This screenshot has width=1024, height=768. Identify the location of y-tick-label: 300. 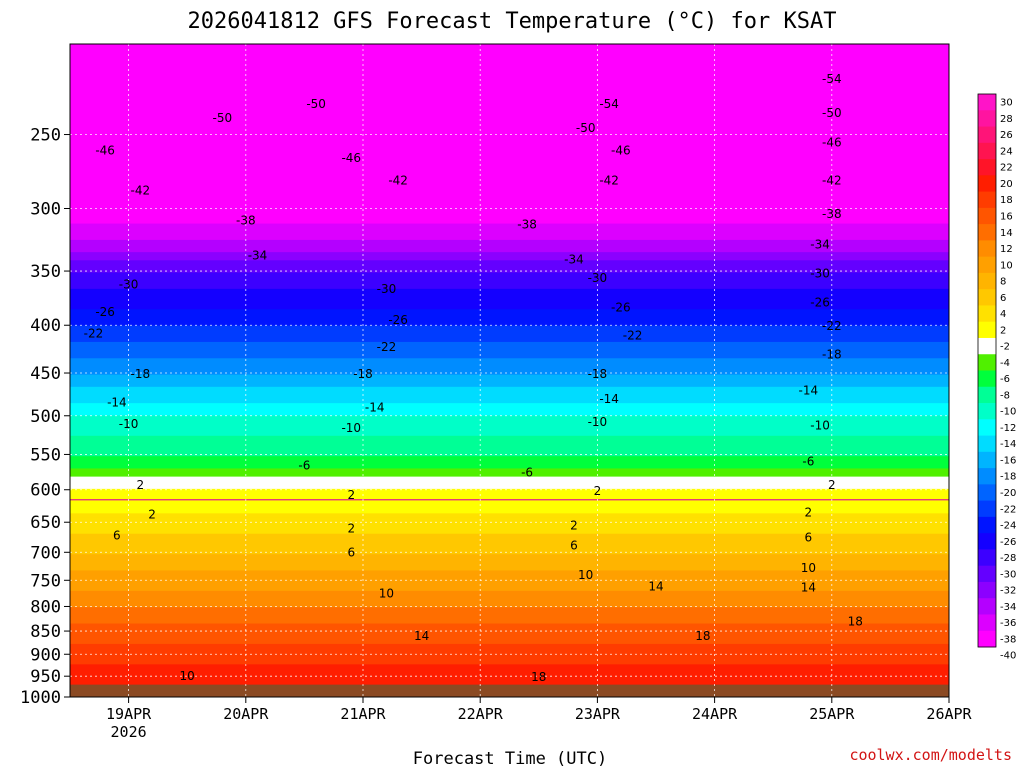
(45, 210).